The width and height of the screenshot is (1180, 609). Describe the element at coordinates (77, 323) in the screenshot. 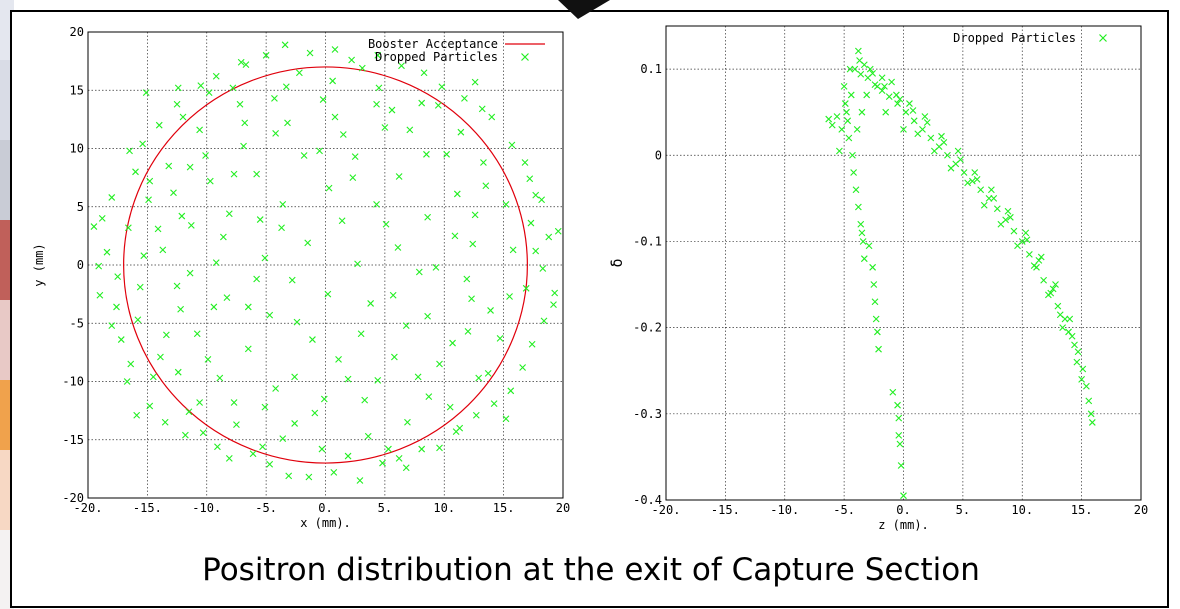

I see `y-tick-label: -5` at that location.